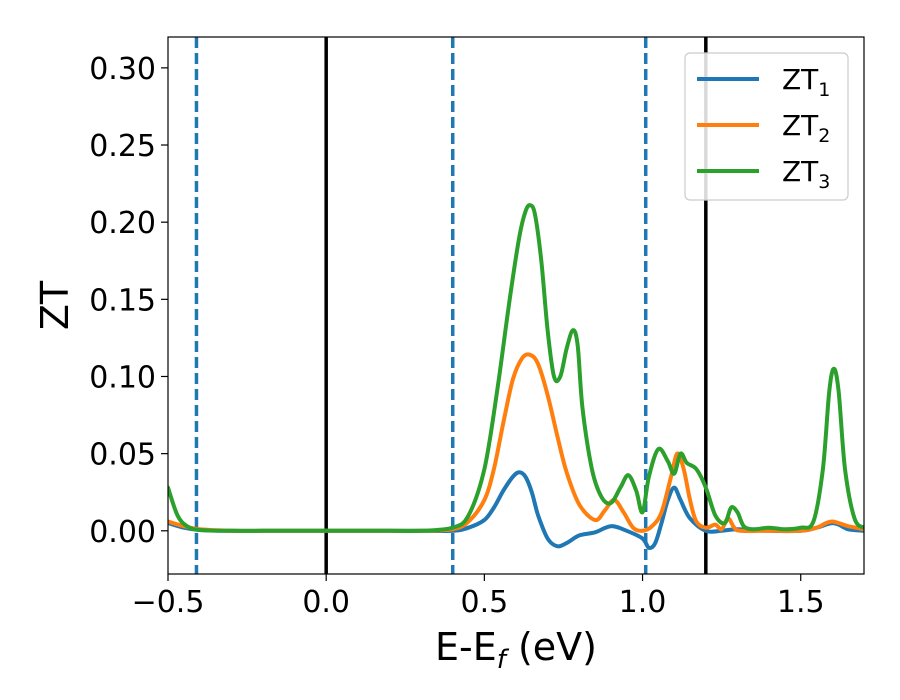  I want to click on x-tick-label: 0.0, so click(326, 602).